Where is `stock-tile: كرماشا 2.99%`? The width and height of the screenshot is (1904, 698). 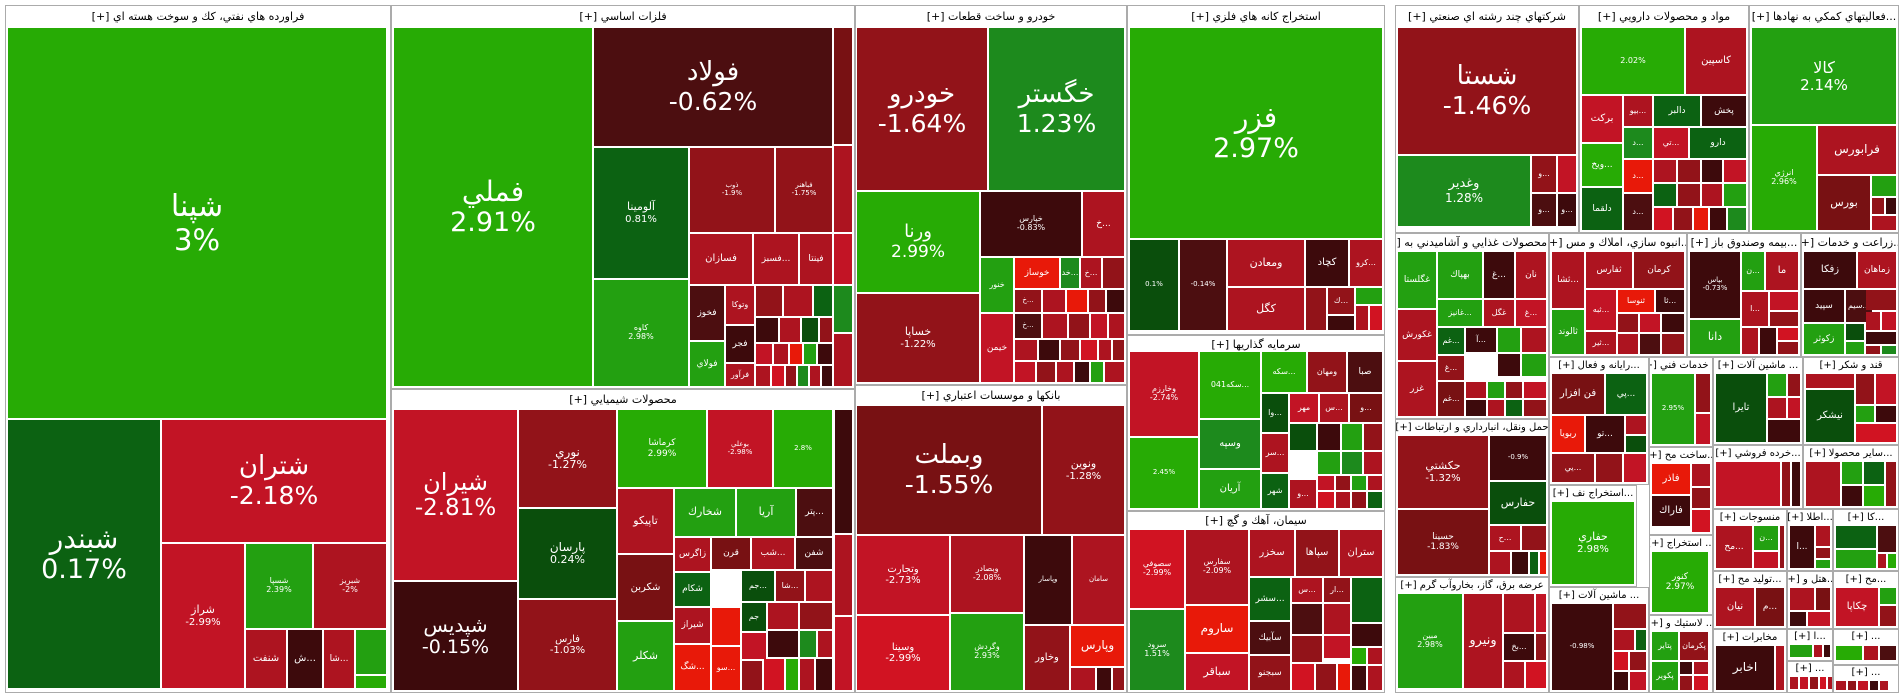 stock-tile: كرماشا 2.99% is located at coordinates (662, 448).